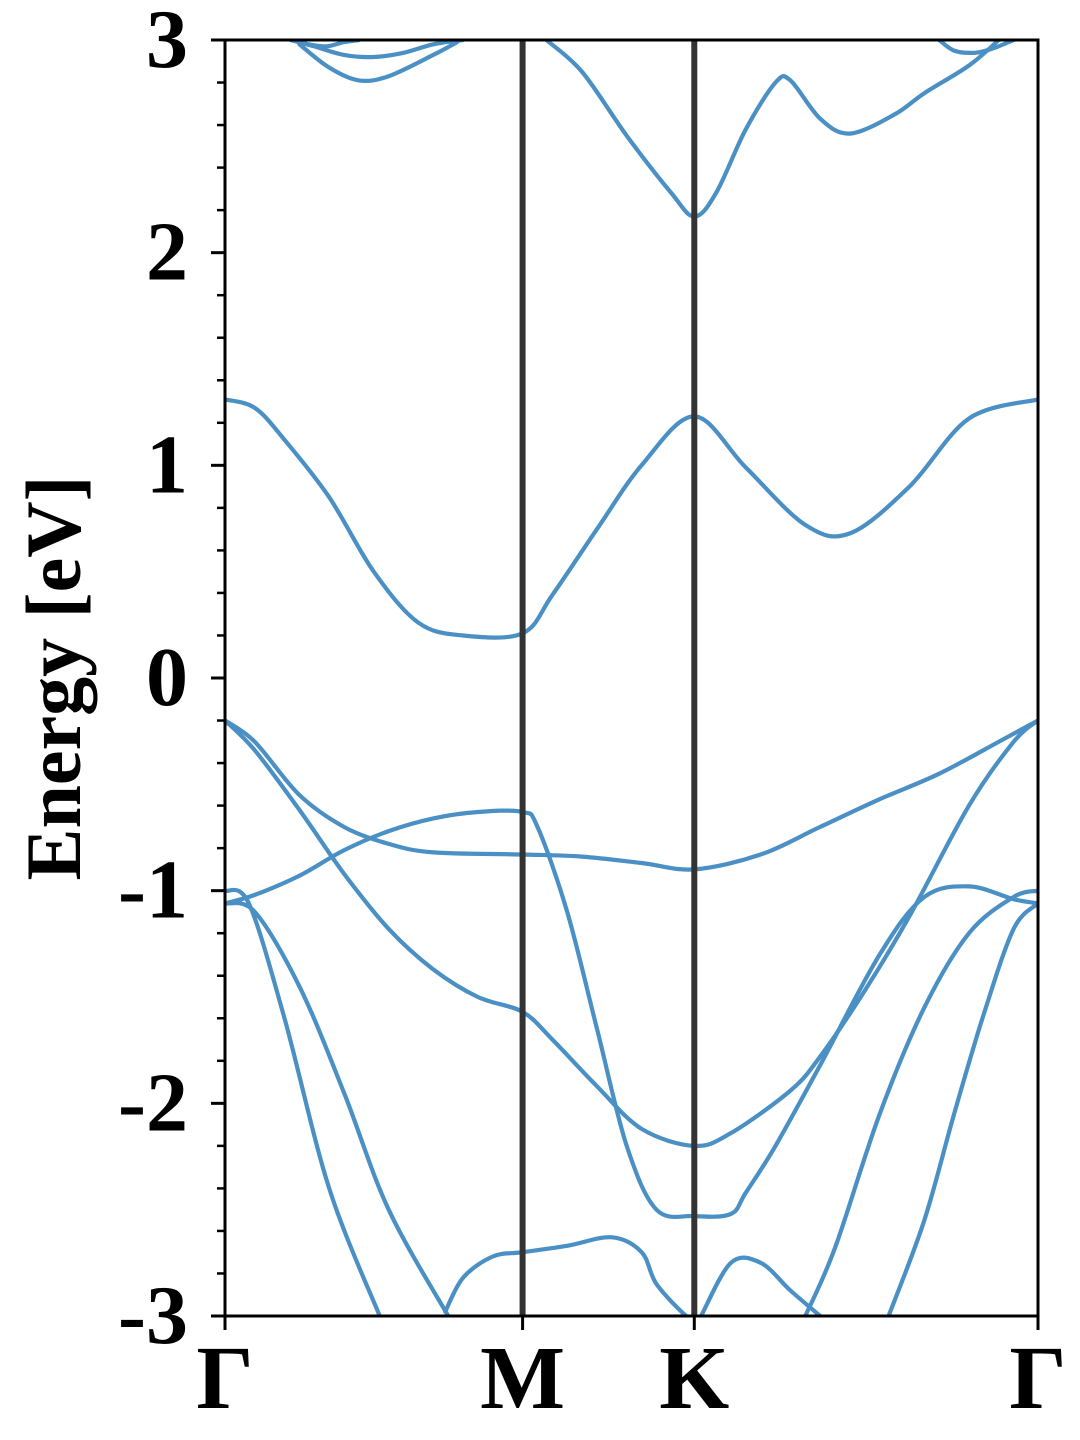 Image resolution: width=1080 pixels, height=1440 pixels. What do you see at coordinates (153, 1315) in the screenshot?
I see `y-tick-label: -3` at bounding box center [153, 1315].